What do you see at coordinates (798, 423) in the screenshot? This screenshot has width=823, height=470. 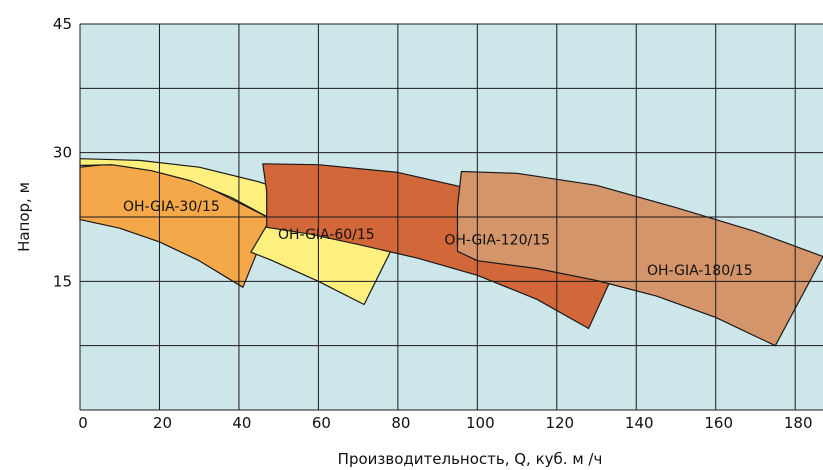 I see `x-tick-label: 180` at bounding box center [798, 423].